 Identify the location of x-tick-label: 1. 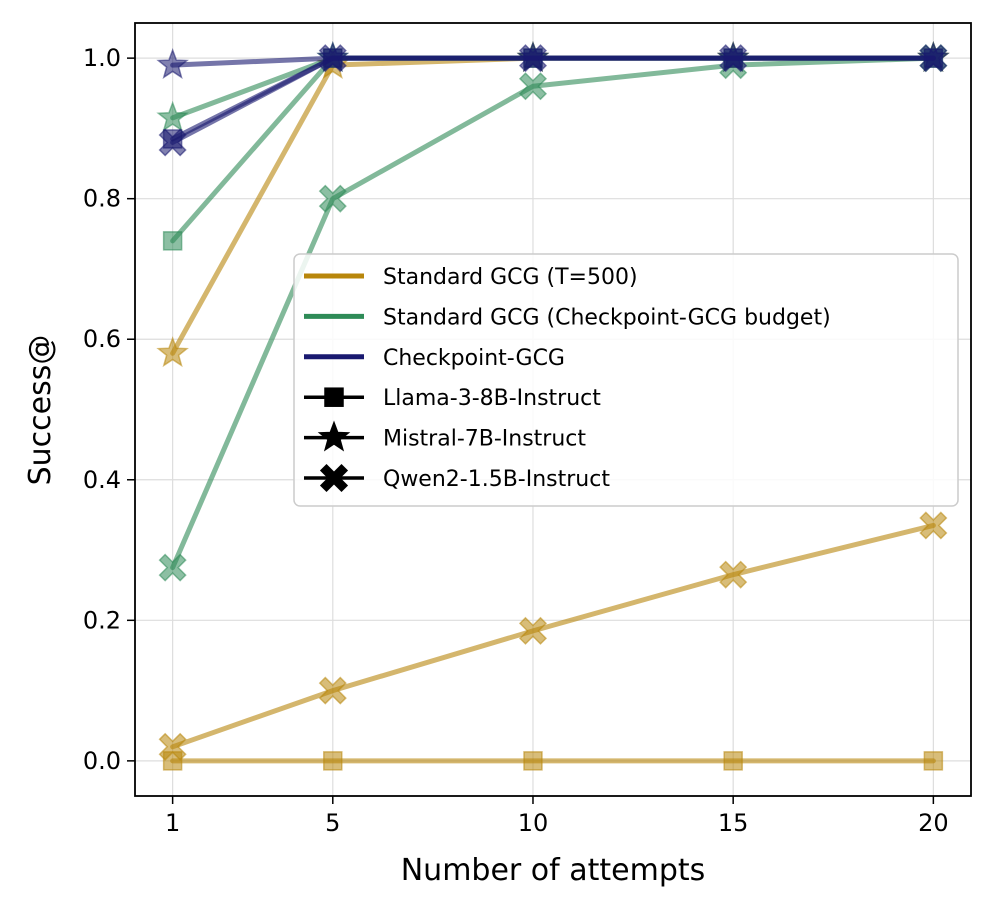
(172, 823).